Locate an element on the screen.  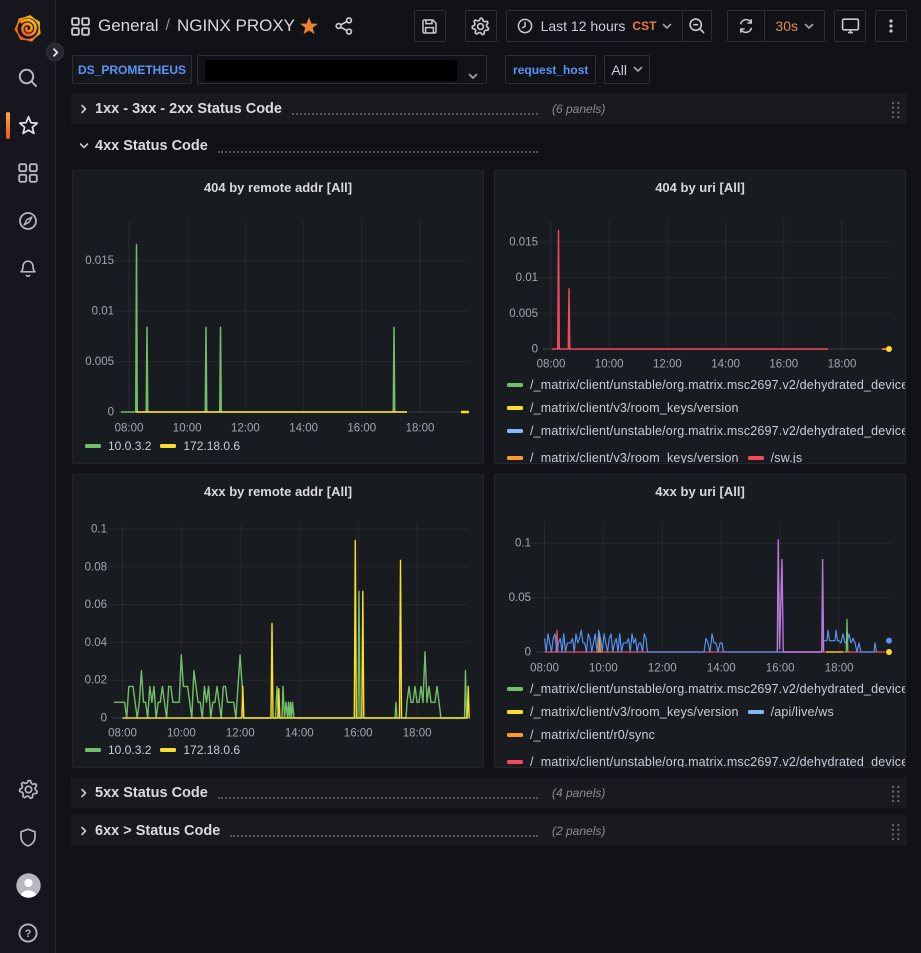
svg-text: 0.08 is located at coordinates (96, 567).